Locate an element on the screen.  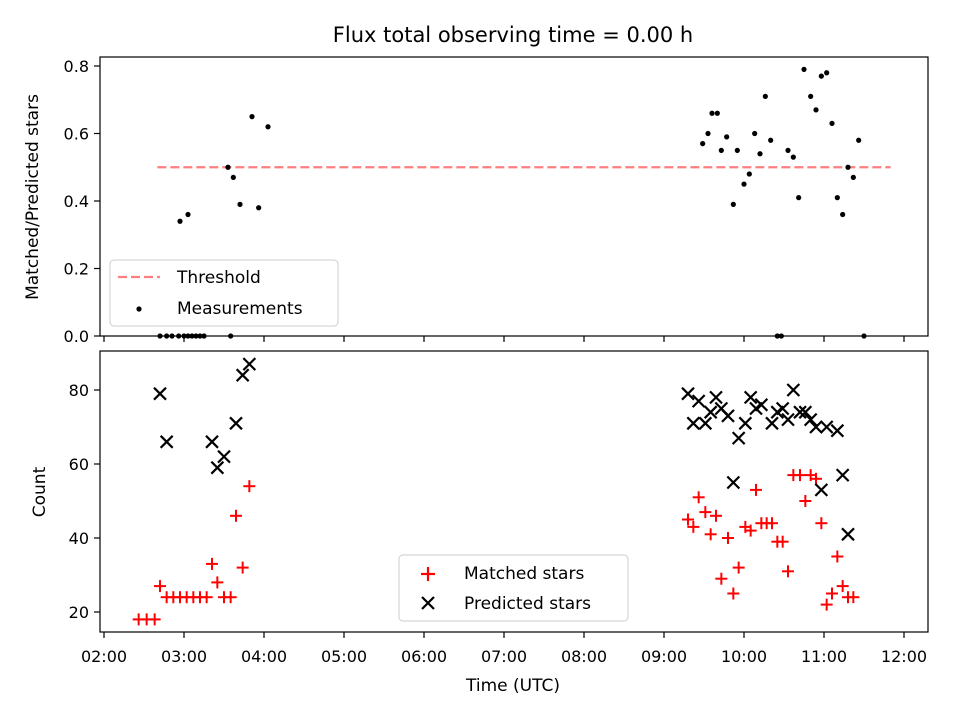
bottom-y-tick-label: 40 is located at coordinates (79, 538).